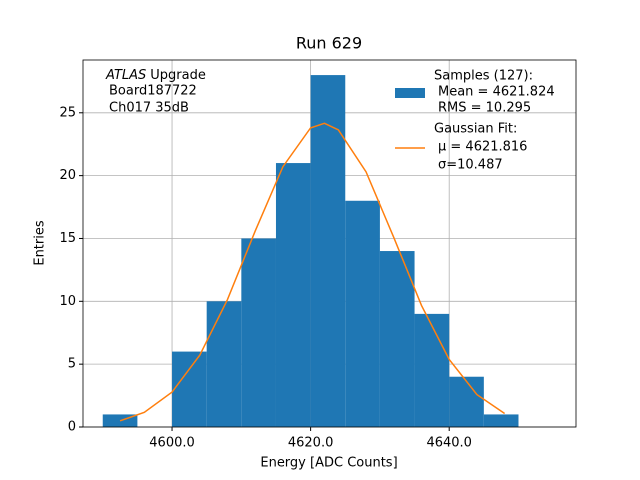 The width and height of the screenshot is (640, 480). I want to click on y-axis-label: Entries, so click(40, 243).